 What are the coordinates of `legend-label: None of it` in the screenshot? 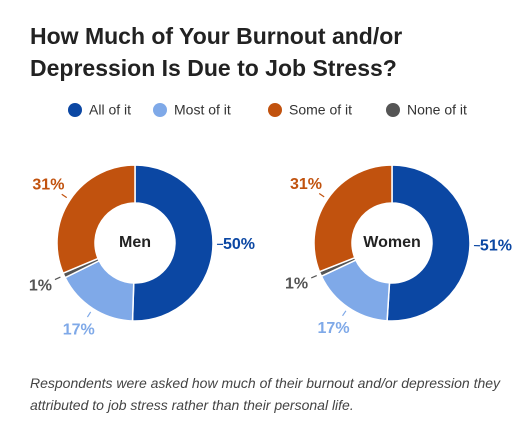 It's located at (437, 110).